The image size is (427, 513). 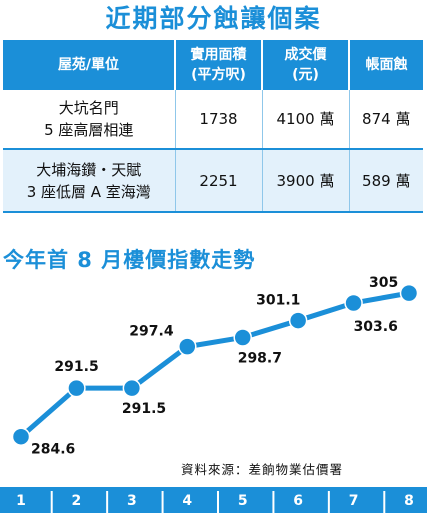 What do you see at coordinates (354, 501) in the screenshot?
I see `x-tick-label: 7` at bounding box center [354, 501].